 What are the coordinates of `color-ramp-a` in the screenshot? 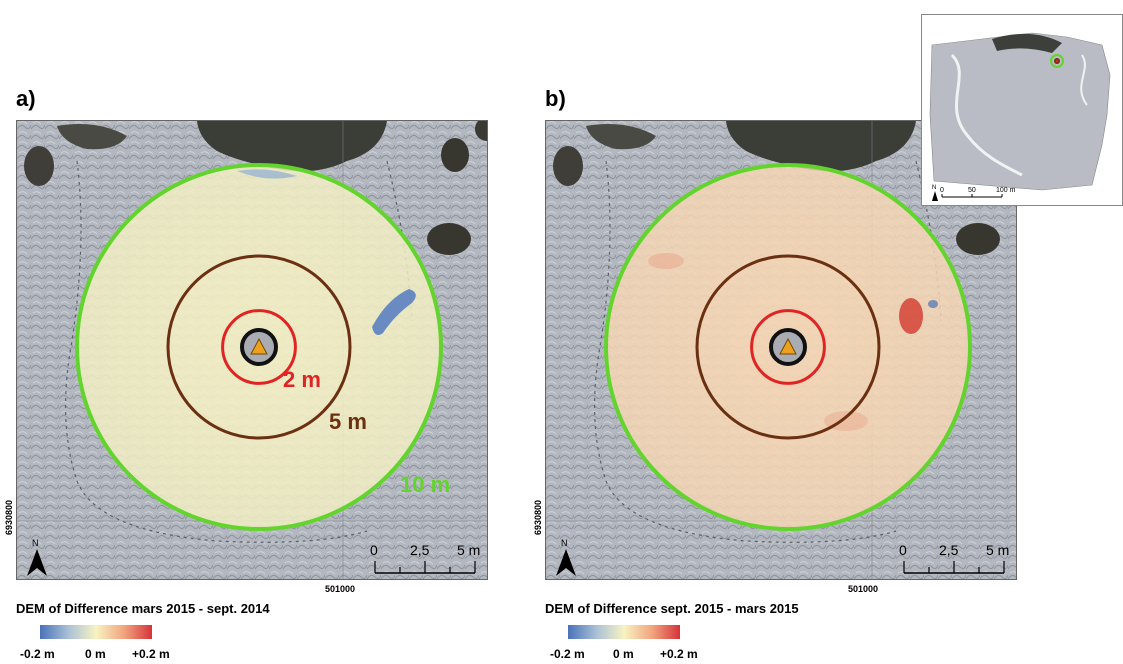 It's located at (96, 632).